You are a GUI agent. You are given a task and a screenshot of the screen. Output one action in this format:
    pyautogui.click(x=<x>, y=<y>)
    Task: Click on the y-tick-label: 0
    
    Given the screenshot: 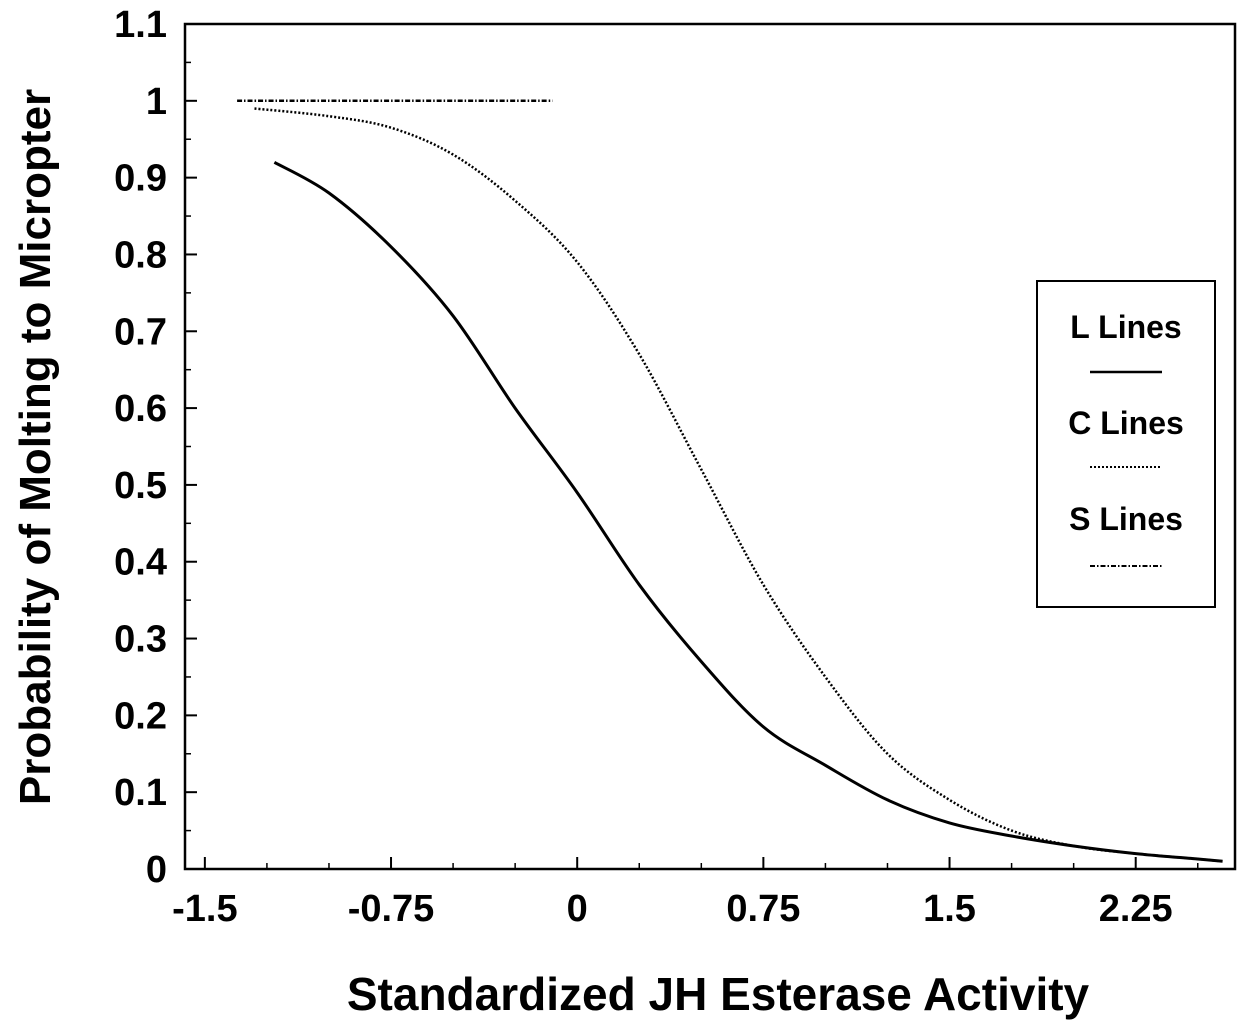 What is the action you would take?
    pyautogui.click(x=156, y=870)
    